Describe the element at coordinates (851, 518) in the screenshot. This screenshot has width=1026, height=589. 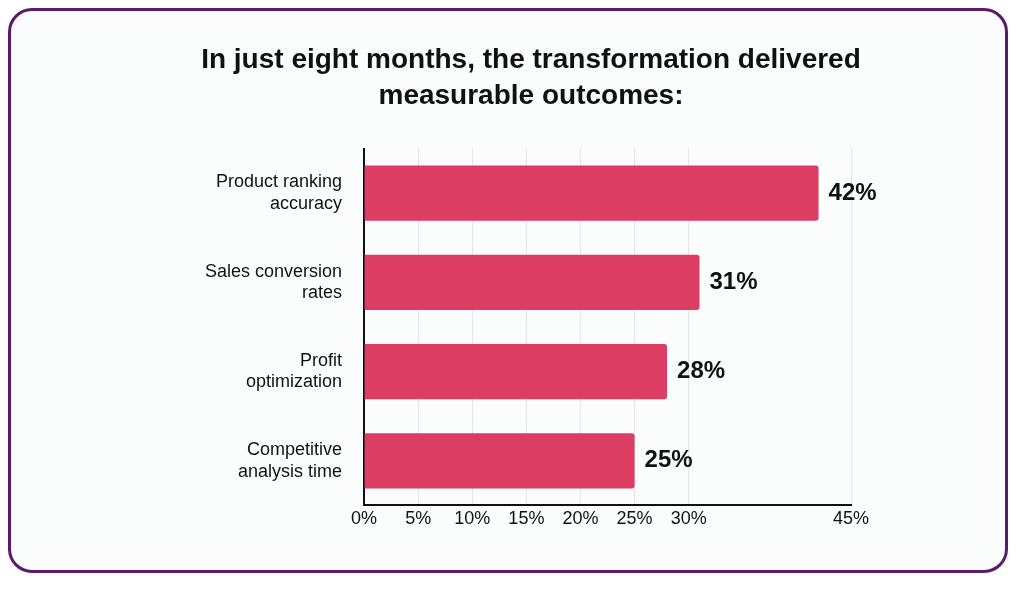
I see `x-tick-label: 45%` at that location.